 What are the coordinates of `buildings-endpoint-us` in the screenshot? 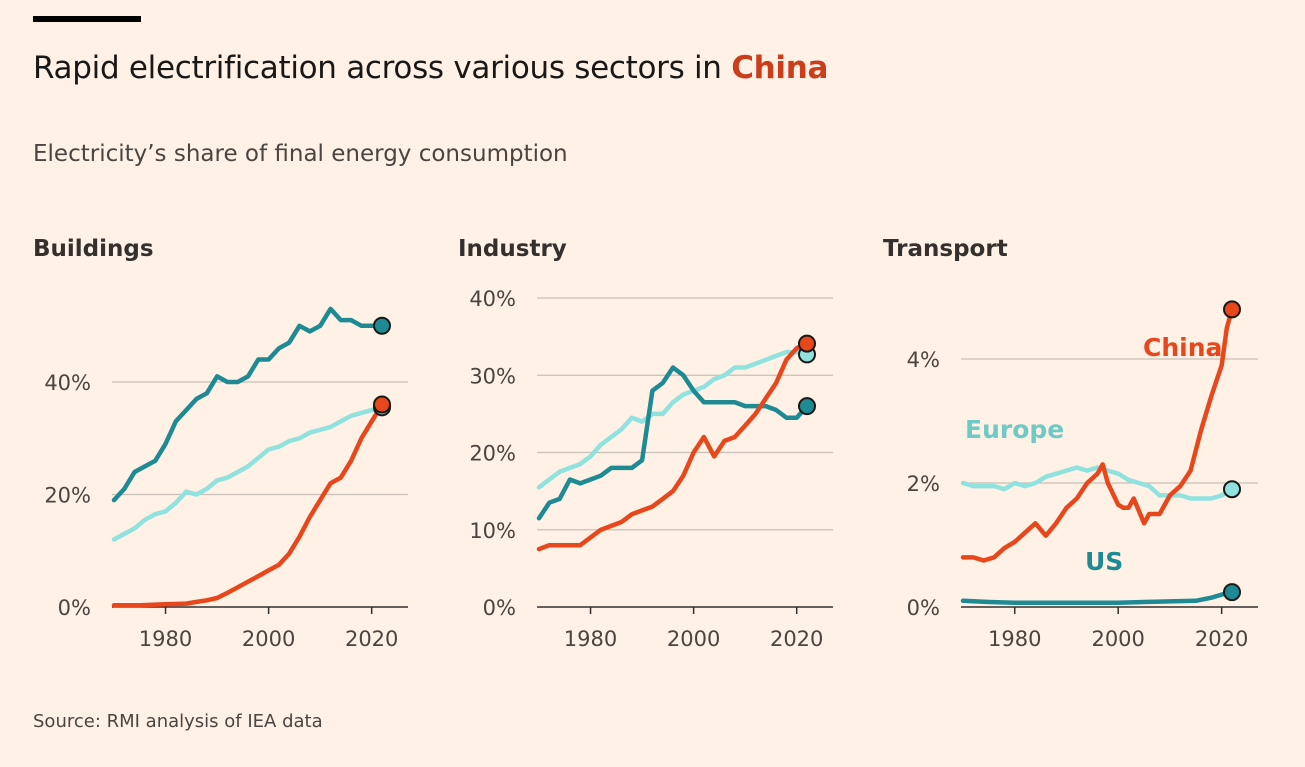 It's located at (382, 325).